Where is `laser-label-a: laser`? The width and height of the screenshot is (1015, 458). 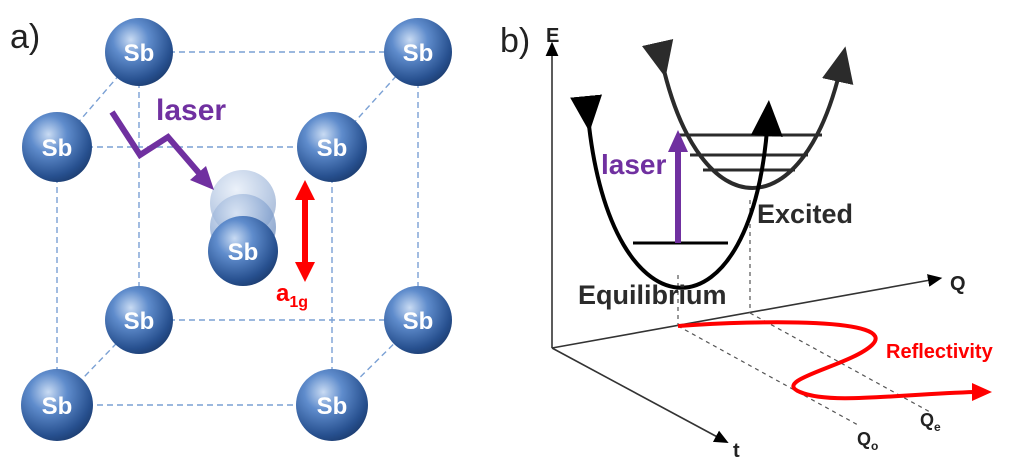 laser-label-a: laser is located at coordinates (191, 110).